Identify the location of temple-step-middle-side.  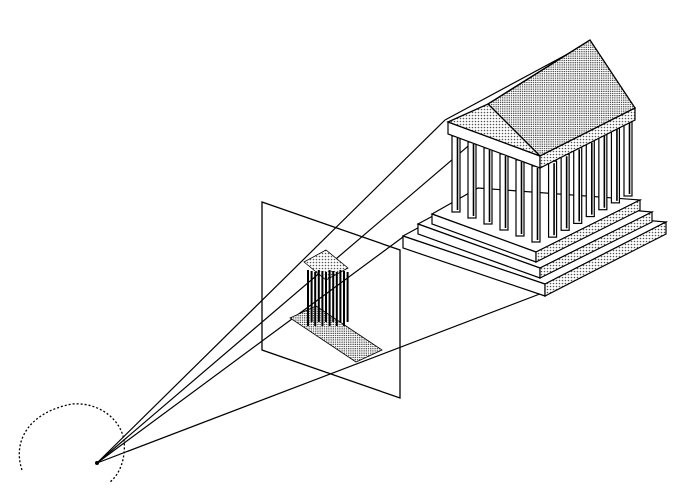
(596, 245).